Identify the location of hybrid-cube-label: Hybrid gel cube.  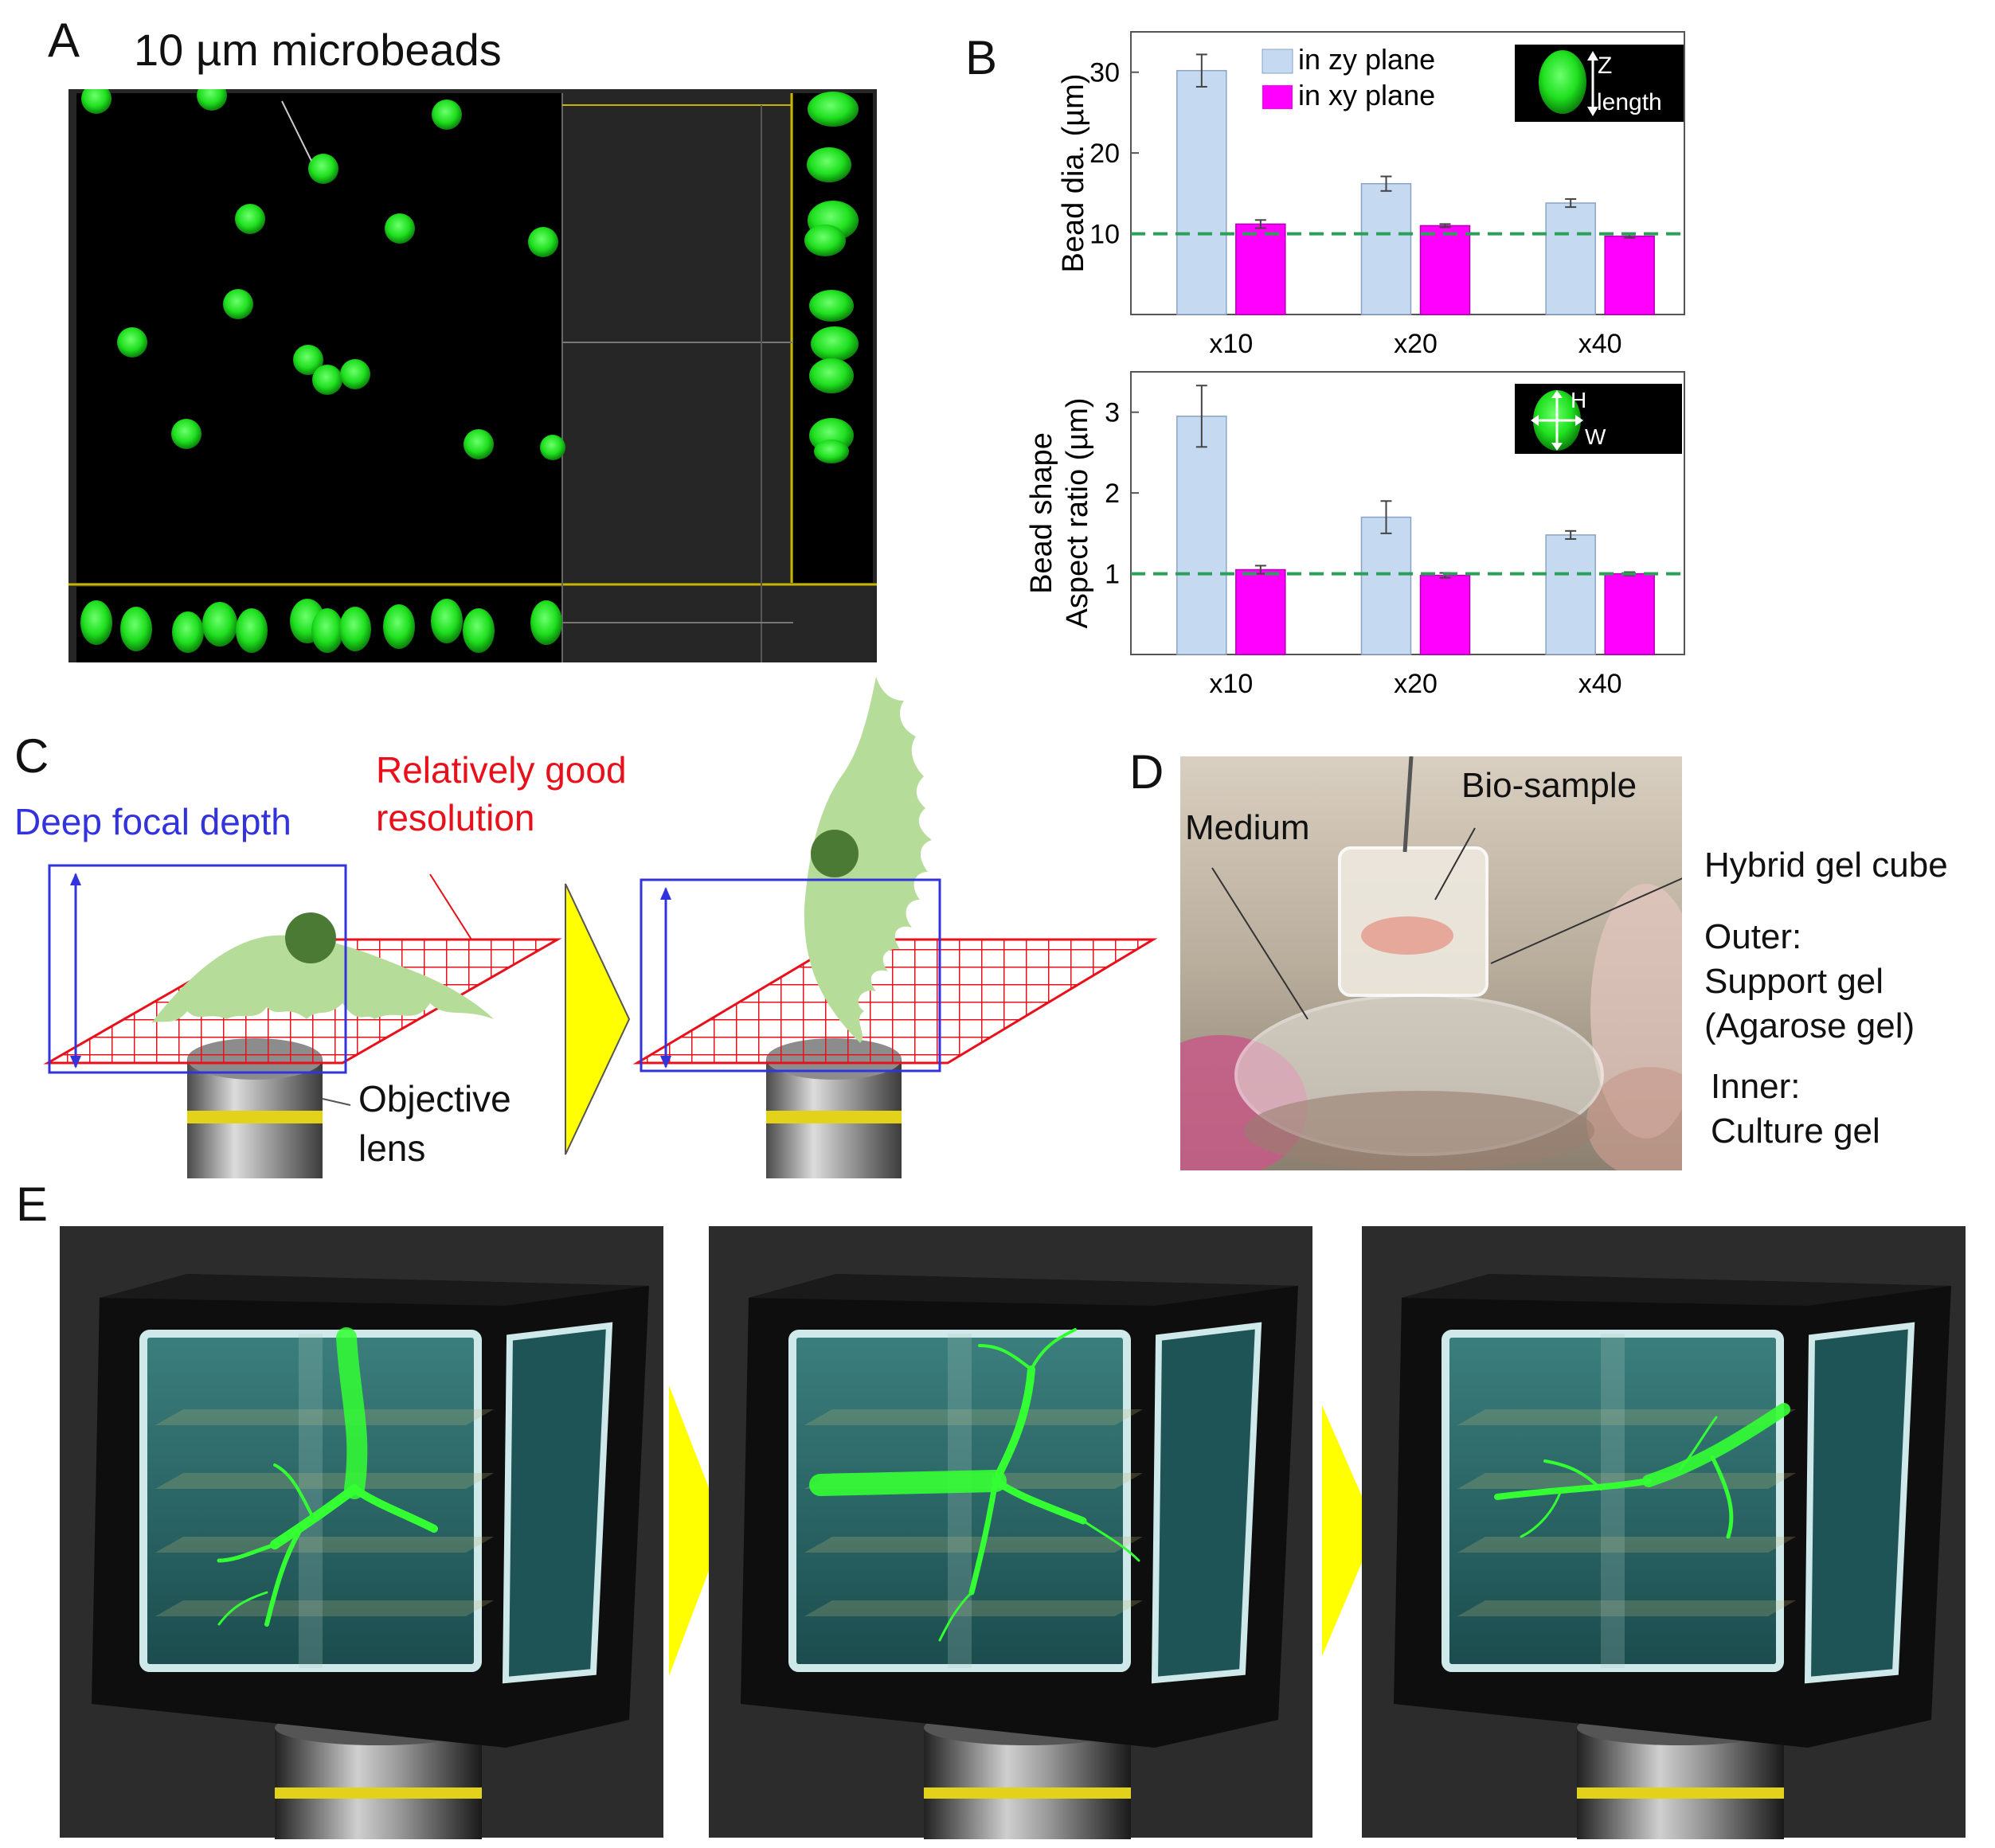
(1826, 866).